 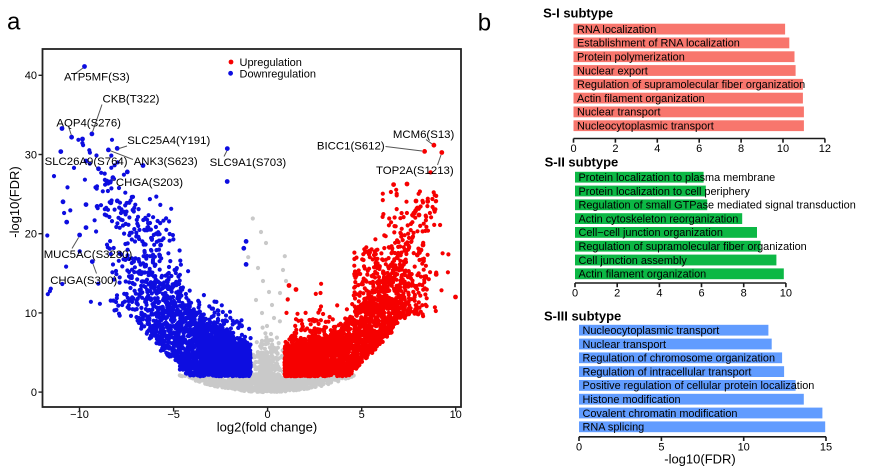 What do you see at coordinates (88, 123) in the screenshot?
I see `svg-text: AQP4(S276)` at bounding box center [88, 123].